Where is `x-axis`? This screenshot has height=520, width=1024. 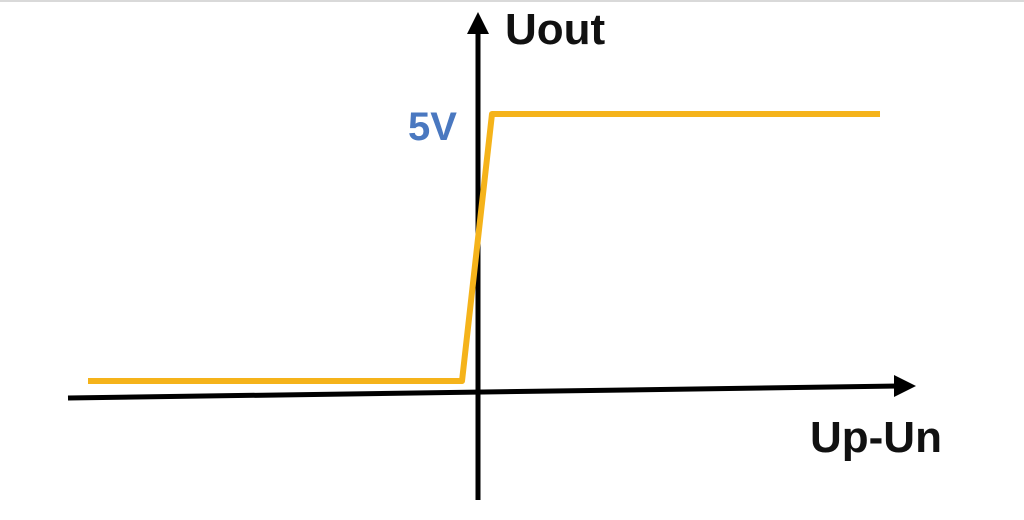
x-axis is located at coordinates (485, 392).